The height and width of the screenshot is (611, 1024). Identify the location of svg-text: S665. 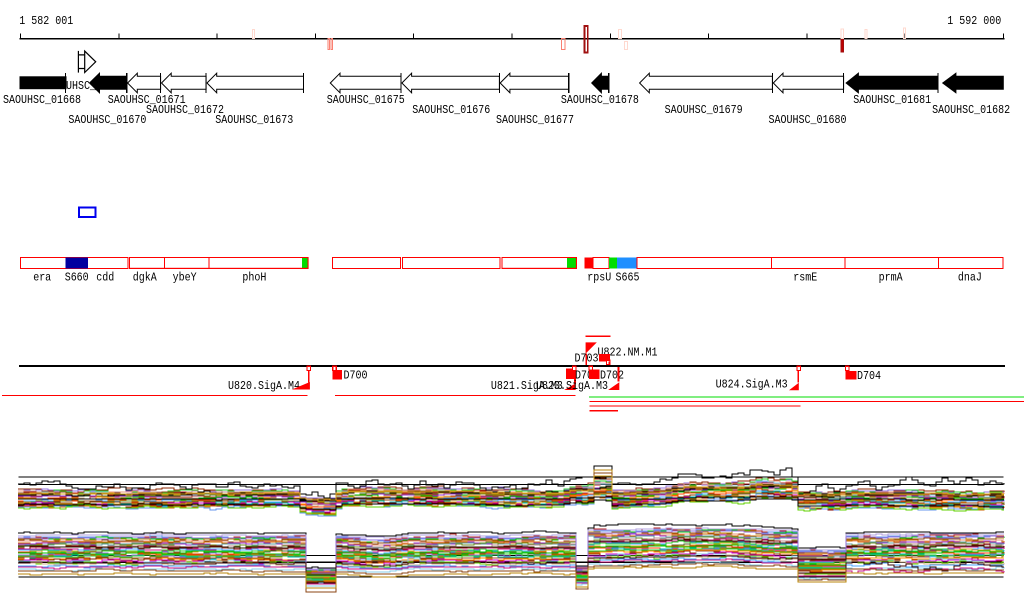
(628, 278).